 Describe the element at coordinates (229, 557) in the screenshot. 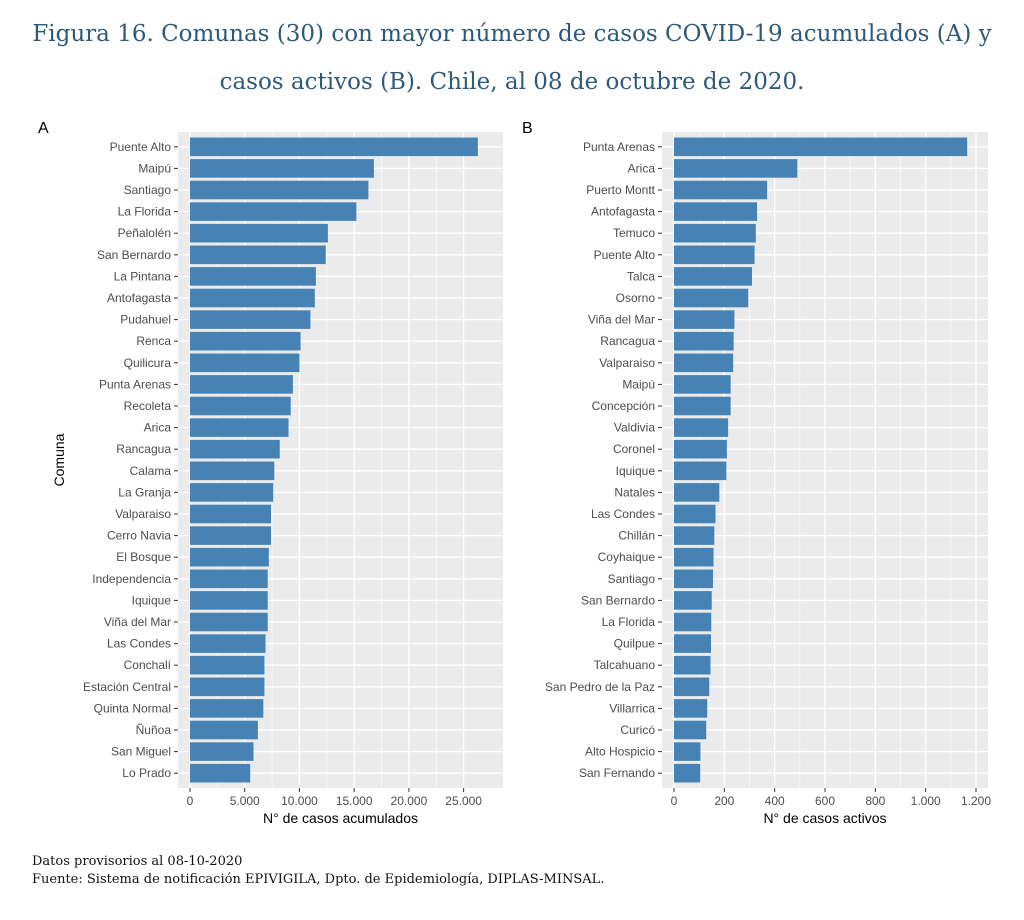

I see `bar-el-bosque` at that location.